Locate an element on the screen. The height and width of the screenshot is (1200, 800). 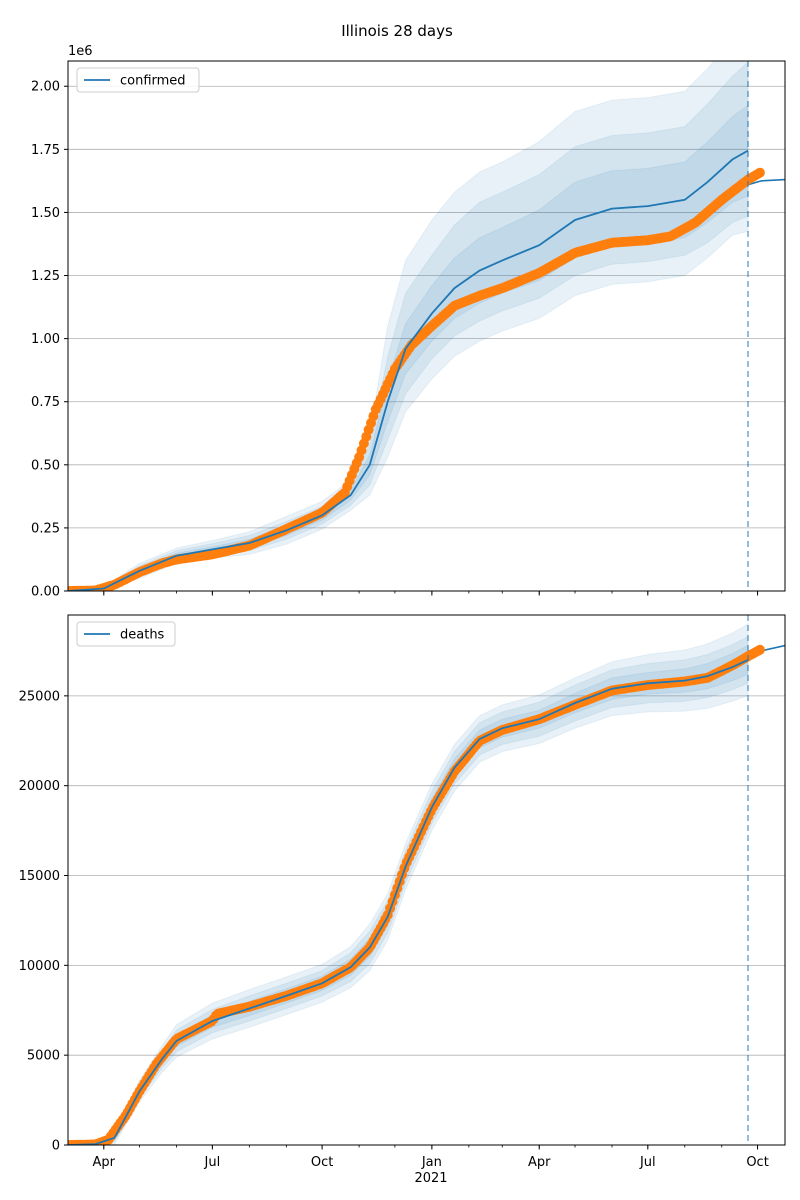
projection-line is located at coordinates (766, 182).